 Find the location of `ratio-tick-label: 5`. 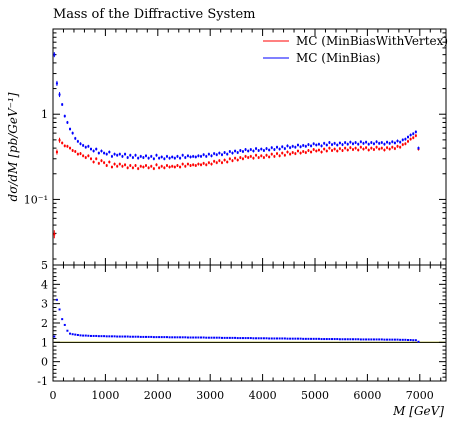

ratio-tick-label: 5 is located at coordinates (44, 265).